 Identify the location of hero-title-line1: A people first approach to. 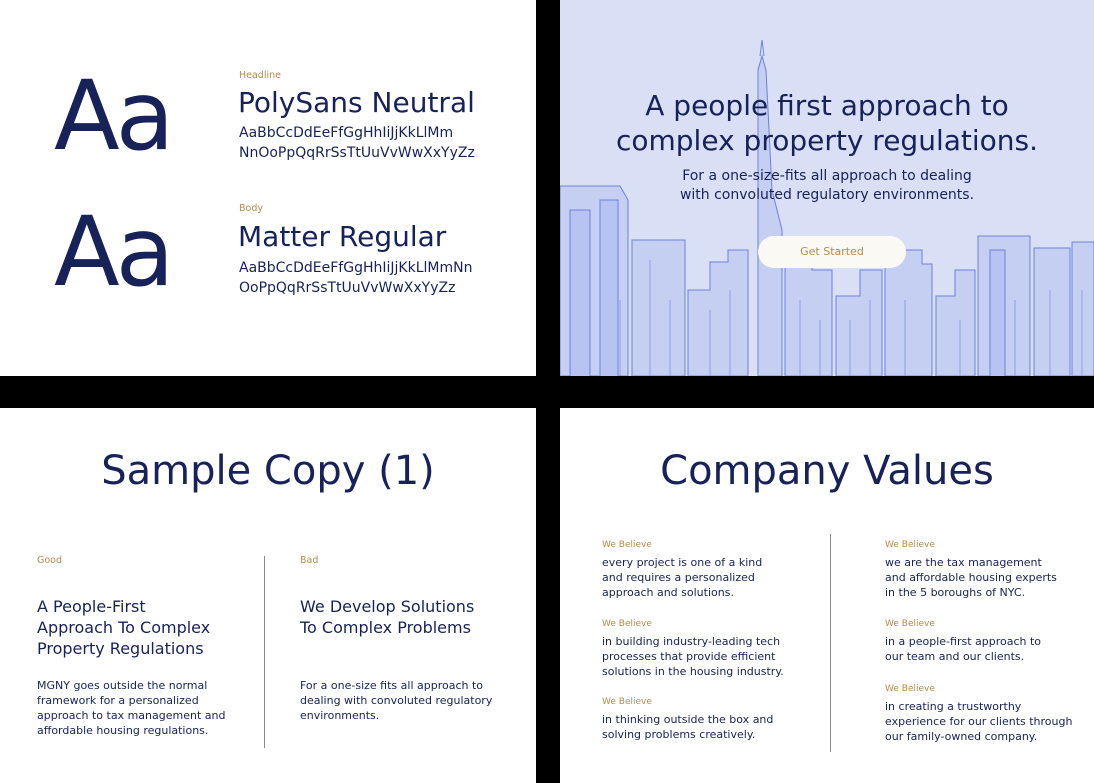
(827, 105).